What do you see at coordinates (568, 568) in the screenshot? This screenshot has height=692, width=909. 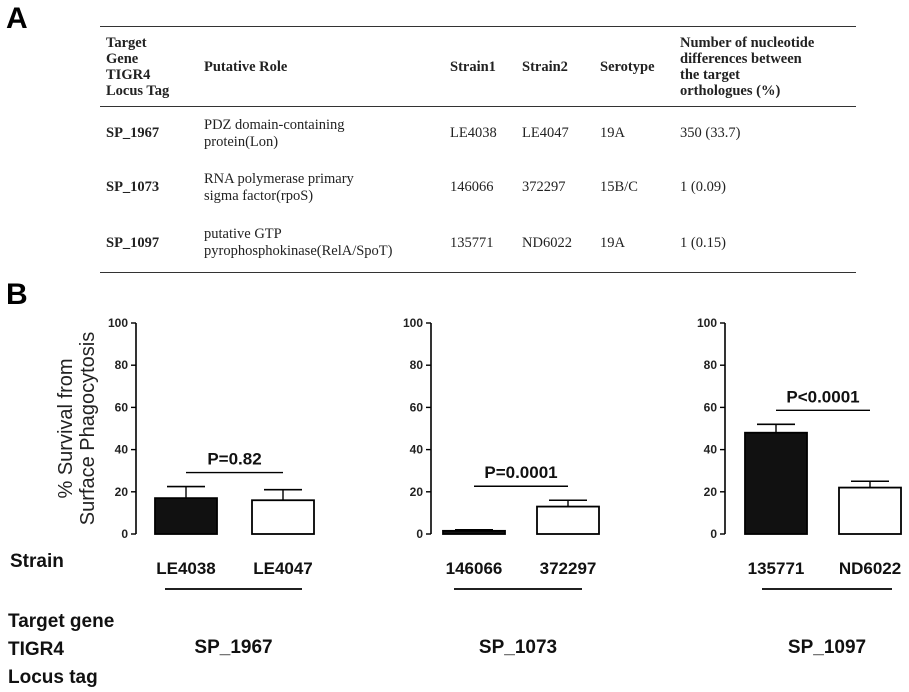 I see `strain-category-label: 372297` at bounding box center [568, 568].